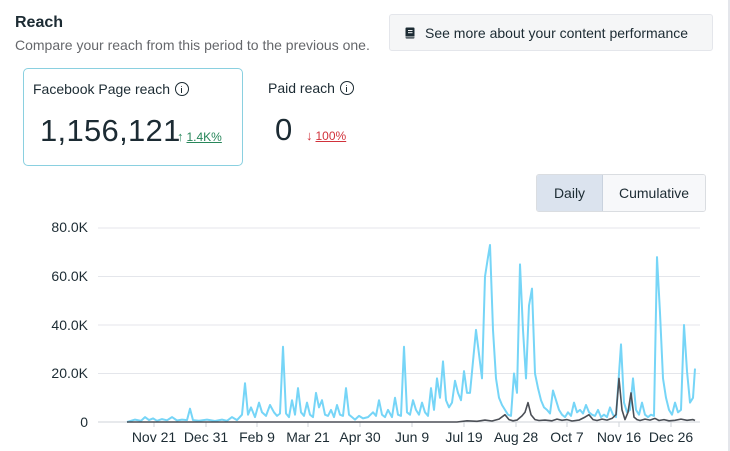  What do you see at coordinates (464, 437) in the screenshot?
I see `x-tick-label: Jul 19` at bounding box center [464, 437].